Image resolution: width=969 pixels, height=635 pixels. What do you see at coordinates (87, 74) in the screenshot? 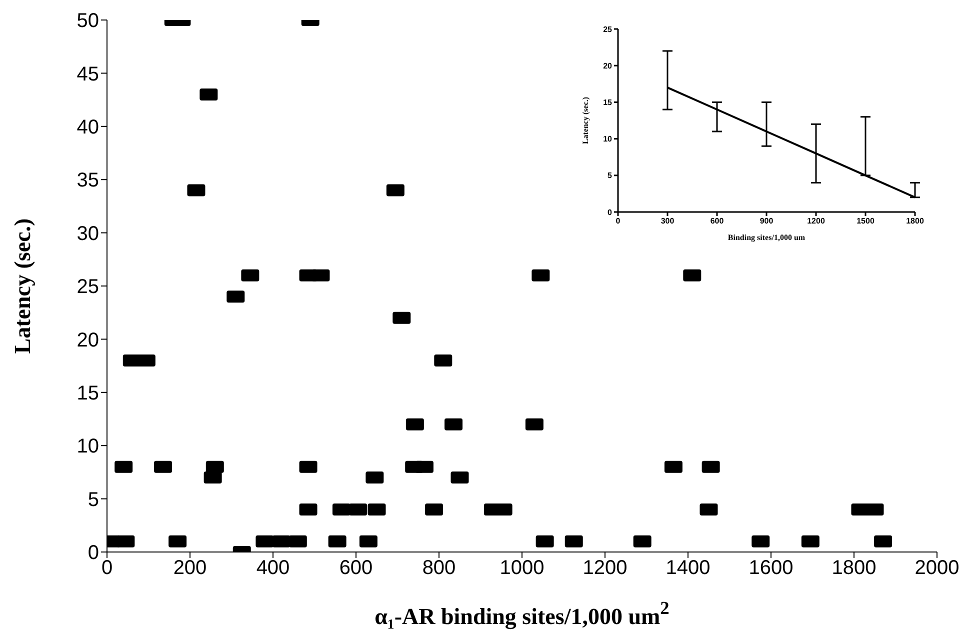
I see `y-tick-label: 45` at bounding box center [87, 74].